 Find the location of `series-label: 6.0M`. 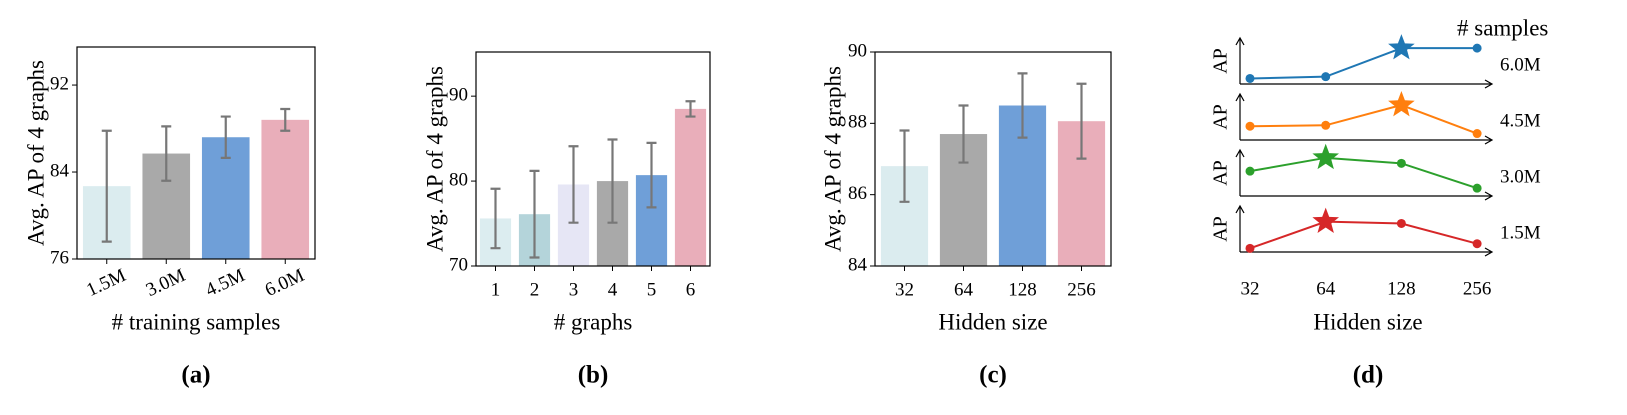

series-label: 6.0M is located at coordinates (1520, 64).